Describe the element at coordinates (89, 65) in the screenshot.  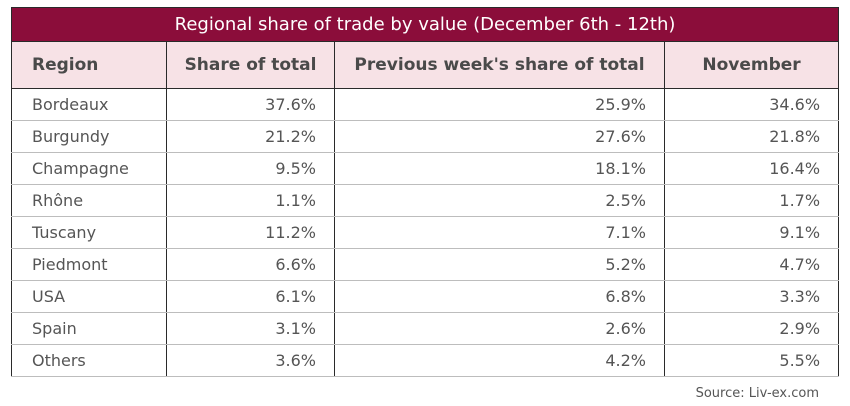
I see `column-header-region: Region` at that location.